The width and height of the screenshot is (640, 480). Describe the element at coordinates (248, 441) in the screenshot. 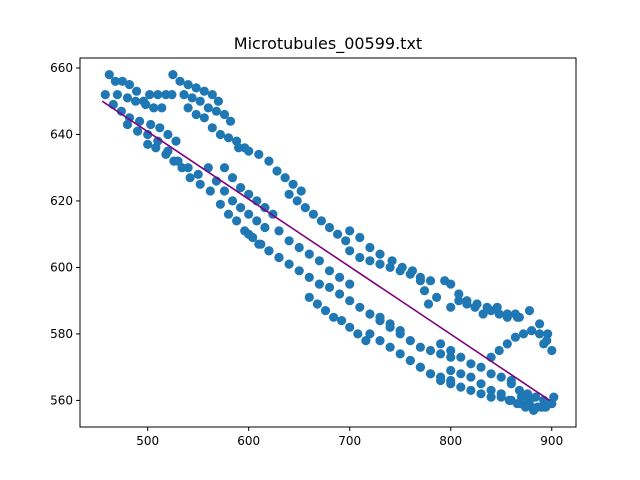

I see `x-tick-label: 600` at that location.